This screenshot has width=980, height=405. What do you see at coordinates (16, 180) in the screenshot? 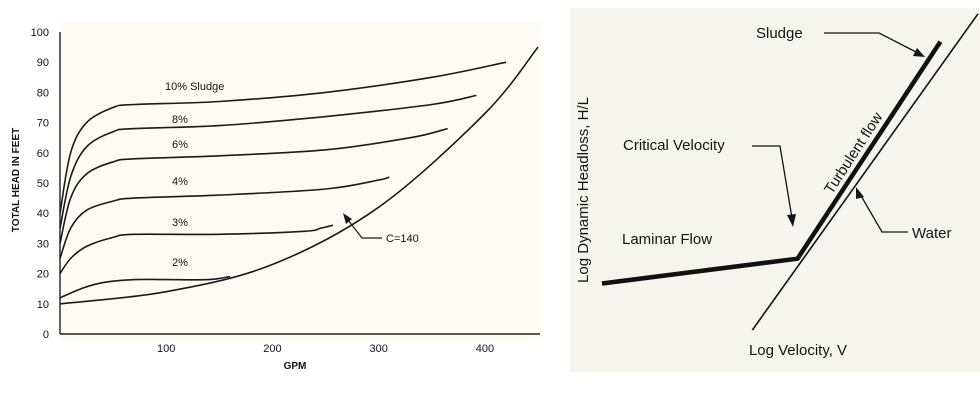
I see `y-axis-title: TOTAL HEAD IN FEET` at bounding box center [16, 180].